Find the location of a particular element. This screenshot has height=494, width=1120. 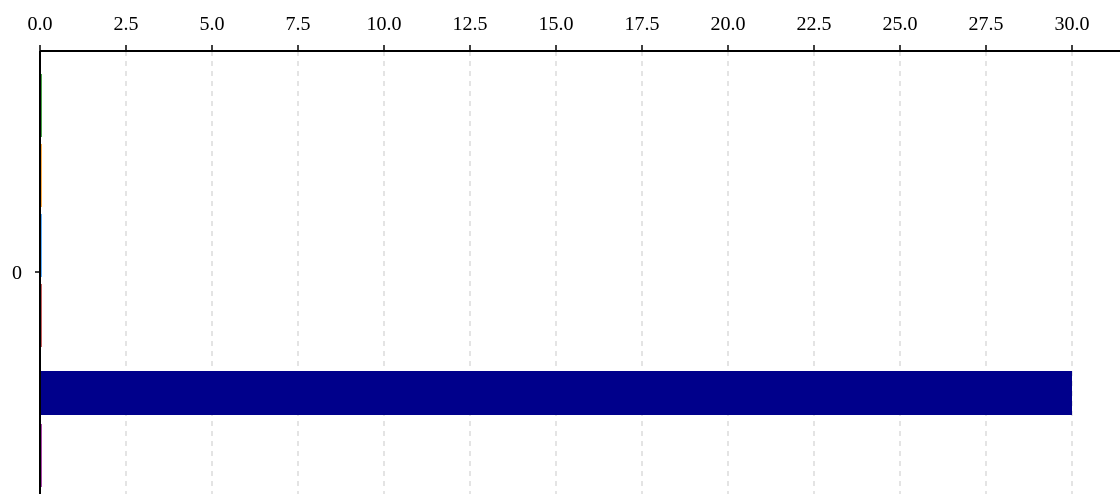

x-tick-label: 27.5 is located at coordinates (986, 24).